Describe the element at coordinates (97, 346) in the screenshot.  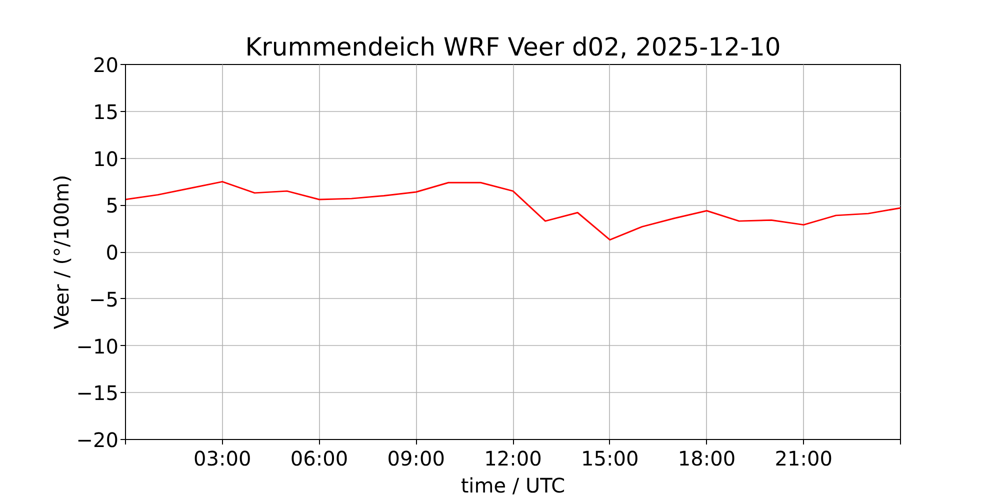
I see `y-tick-label: −10` at that location.